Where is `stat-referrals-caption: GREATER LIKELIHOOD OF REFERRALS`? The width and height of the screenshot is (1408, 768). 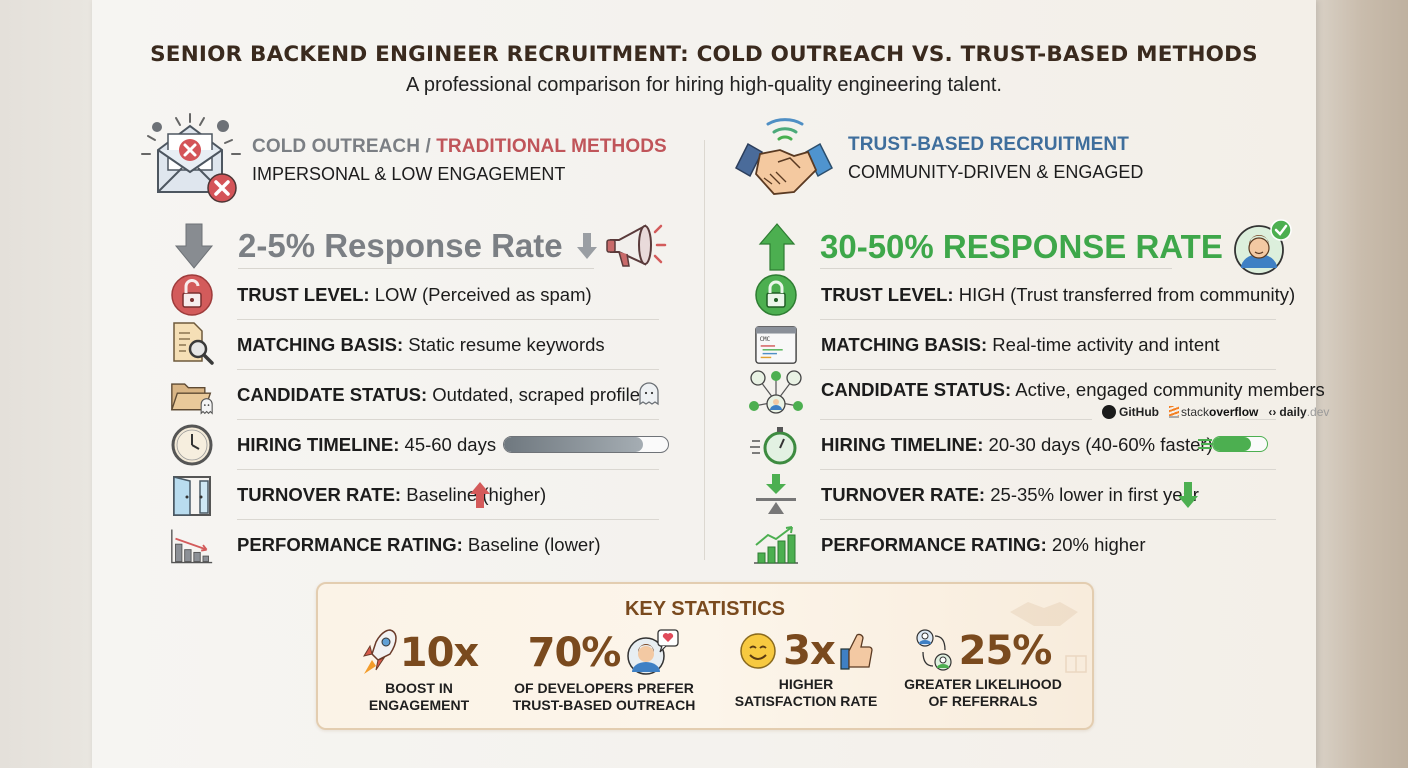 stat-referrals-caption: GREATER LIKELIHOOD OF REFERRALS is located at coordinates (983, 692).